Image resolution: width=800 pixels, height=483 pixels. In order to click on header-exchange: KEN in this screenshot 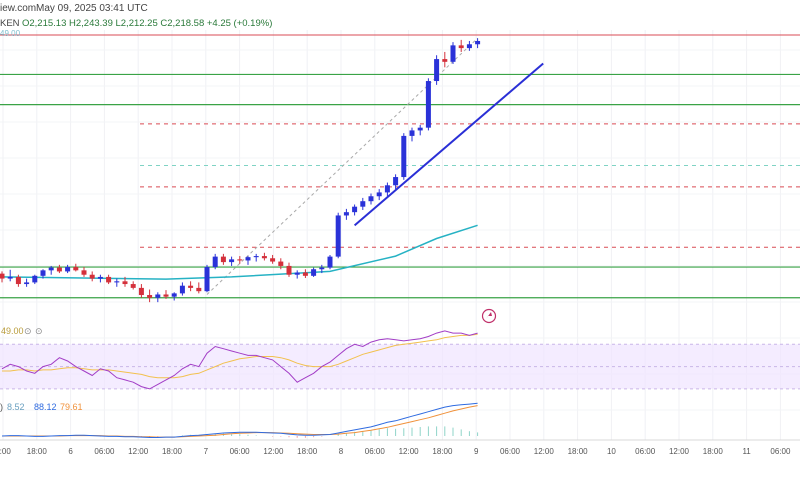, I will do `click(10, 23)`.